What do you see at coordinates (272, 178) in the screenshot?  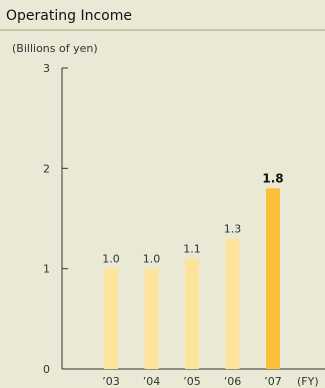 I see `value-label-4: 1.8` at bounding box center [272, 178].